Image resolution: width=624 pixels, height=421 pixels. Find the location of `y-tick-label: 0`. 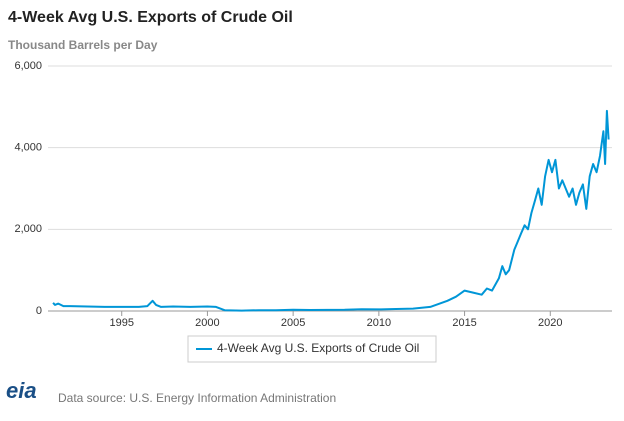

y-tick-label: 0 is located at coordinates (39, 311).